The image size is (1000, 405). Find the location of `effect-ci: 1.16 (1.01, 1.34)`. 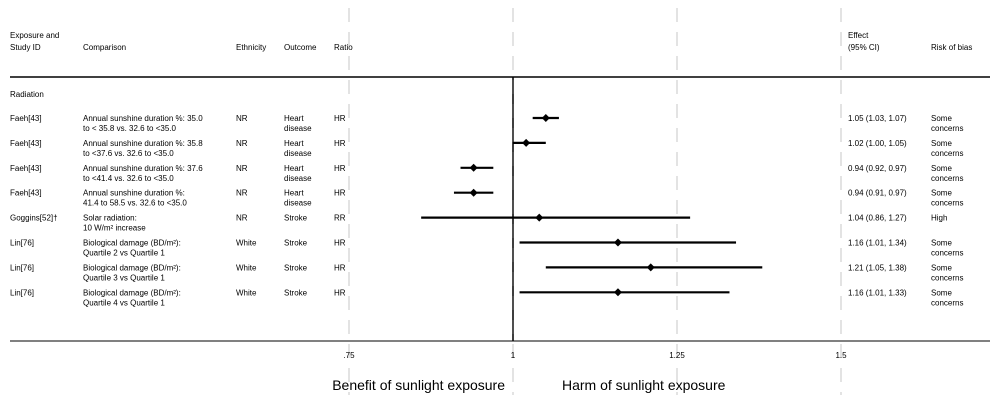

effect-ci: 1.16 (1.01, 1.34) is located at coordinates (877, 243).